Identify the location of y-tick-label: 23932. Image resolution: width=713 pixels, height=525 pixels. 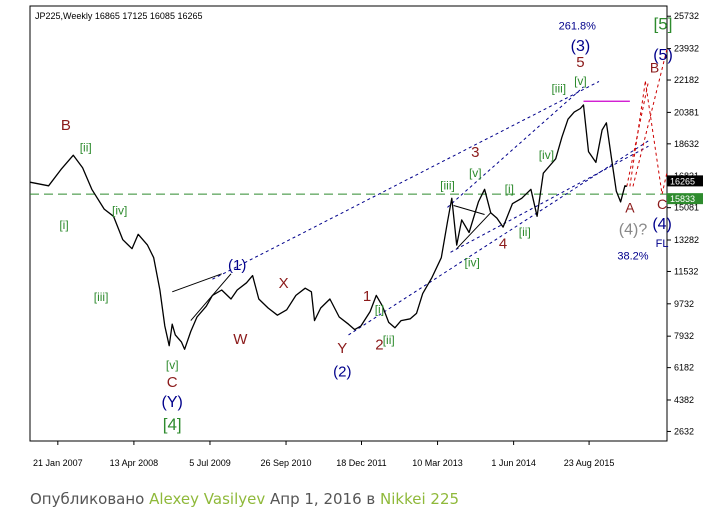
(686, 49).